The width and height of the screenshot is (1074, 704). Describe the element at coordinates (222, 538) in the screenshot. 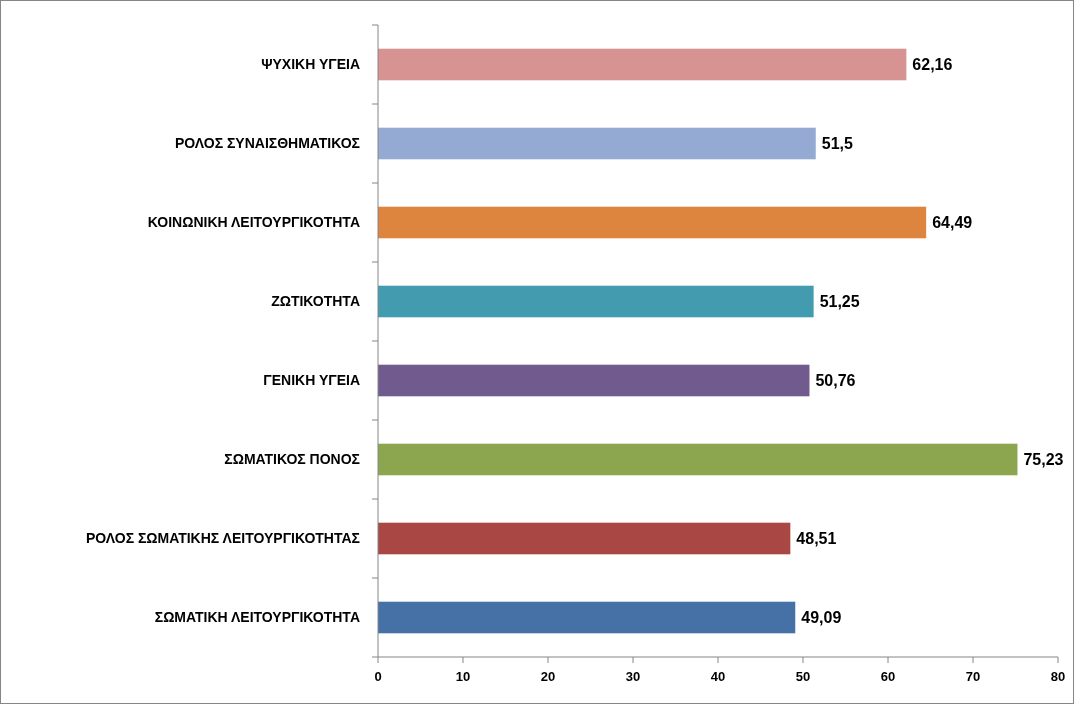

I see `y-tick-label: ΡΟΛΟΣ ΣΩΜΑΤΙΚΗΣ ΛΕΙΤΟΥΡΓΙΚΟΤΗΤΑΣ` at that location.